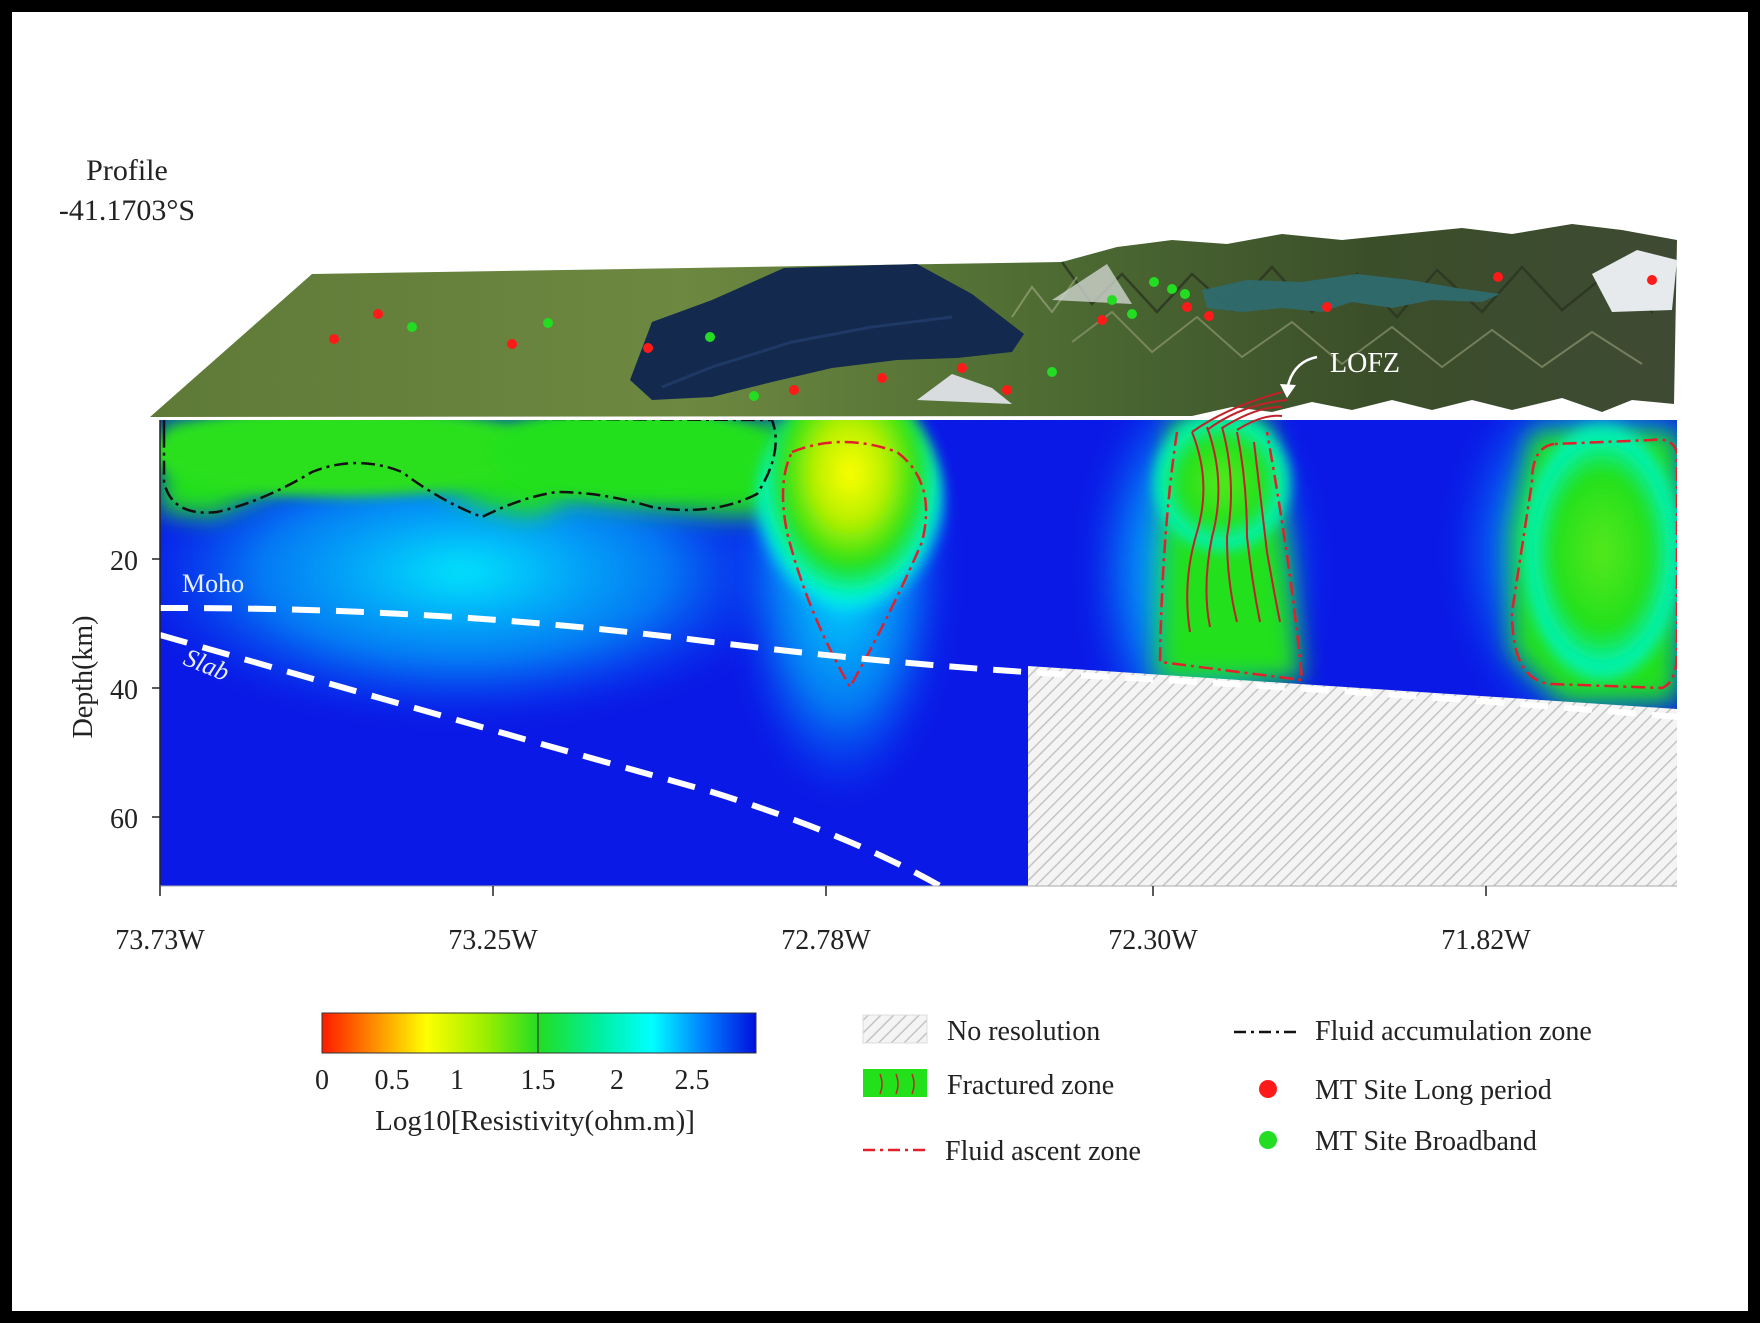 The height and width of the screenshot is (1323, 1760). Describe the element at coordinates (493, 940) in the screenshot. I see `x-tick-2: 73.25W` at that location.